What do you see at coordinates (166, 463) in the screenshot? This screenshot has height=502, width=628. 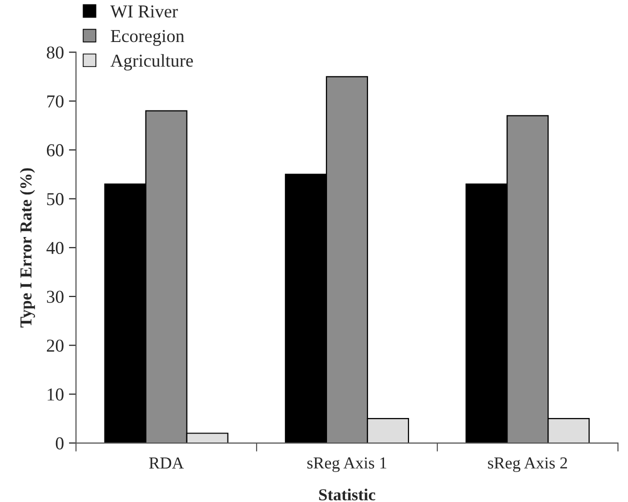 I see `x-tick-label: RDA` at bounding box center [166, 463].